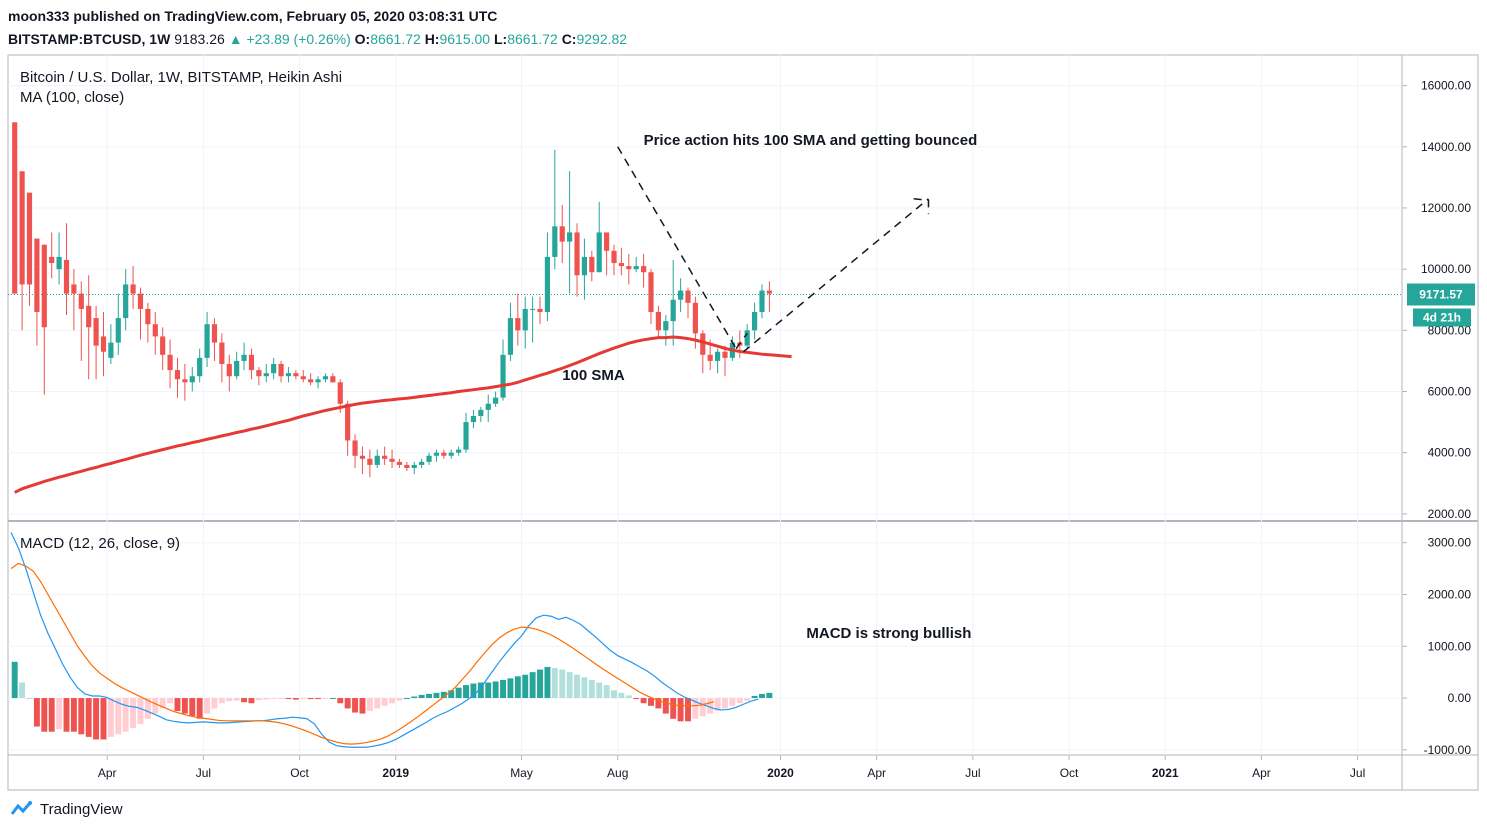 The image size is (1487, 834). I want to click on time-tick-label: Aug, so click(617, 773).